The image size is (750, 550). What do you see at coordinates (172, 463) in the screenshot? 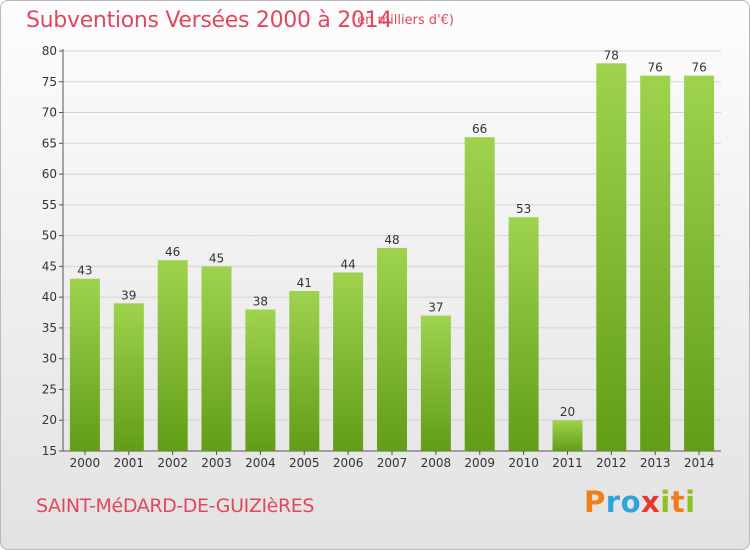
I see `x-tick-label-2002: 2002` at bounding box center [172, 463].